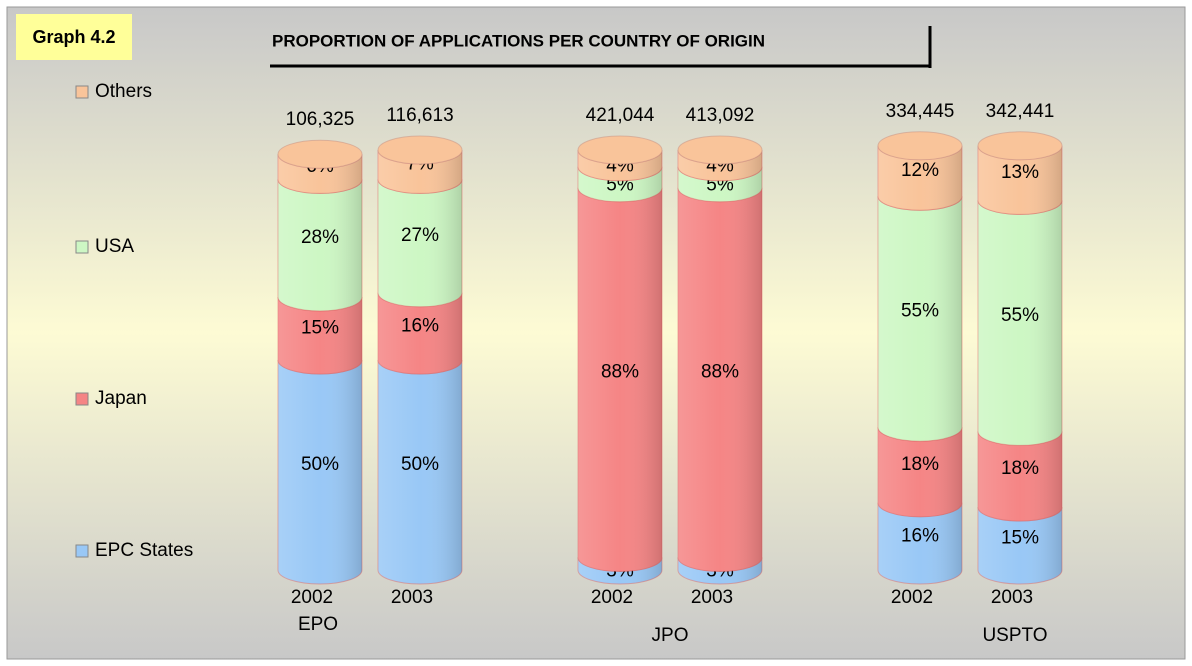  I want to click on value-label: 28%, so click(320, 237).